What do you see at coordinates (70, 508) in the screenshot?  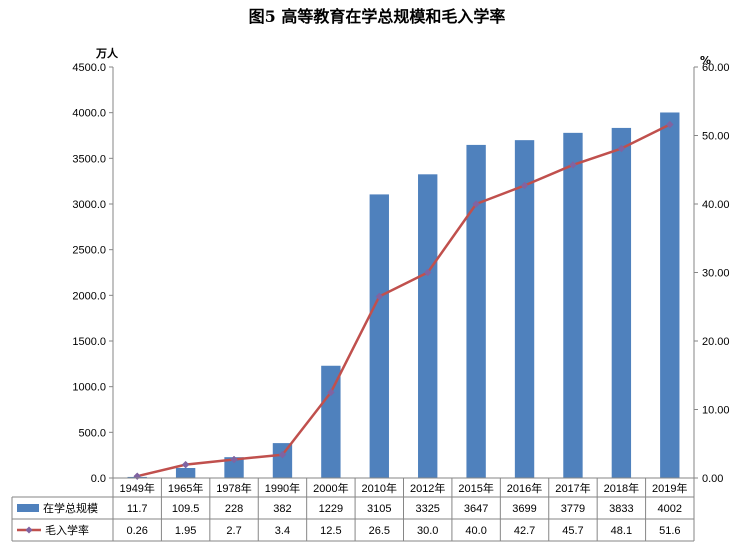 I see `legend-bar-label: 在学总规模` at bounding box center [70, 508].